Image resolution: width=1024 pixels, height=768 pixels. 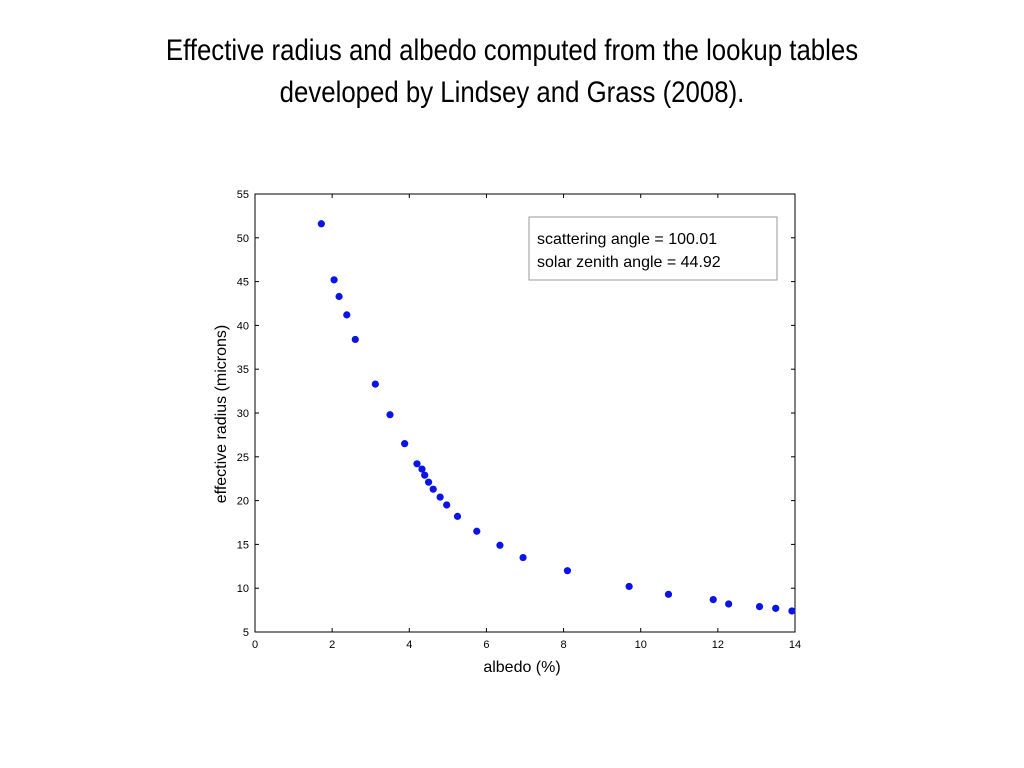 I want to click on y-tick-label: 5, so click(x=246, y=633).